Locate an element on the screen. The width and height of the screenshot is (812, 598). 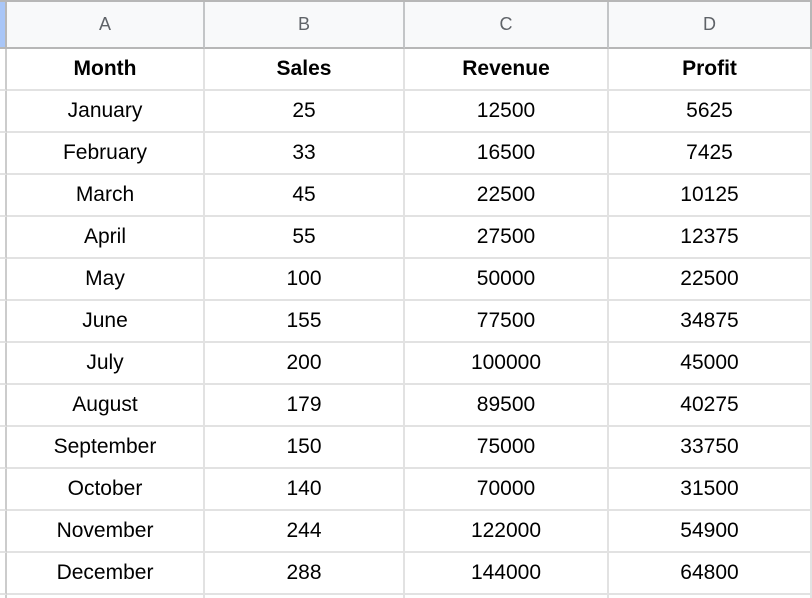
table-row: August 179 89500 40275 is located at coordinates (406, 406).